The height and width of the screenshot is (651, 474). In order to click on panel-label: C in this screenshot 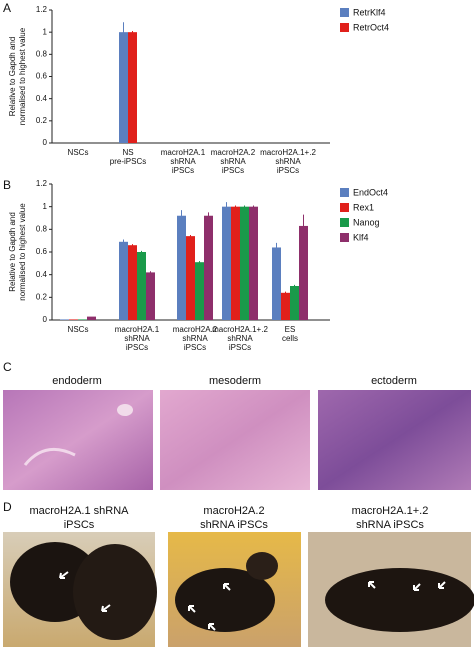, I will do `click(7, 367)`.